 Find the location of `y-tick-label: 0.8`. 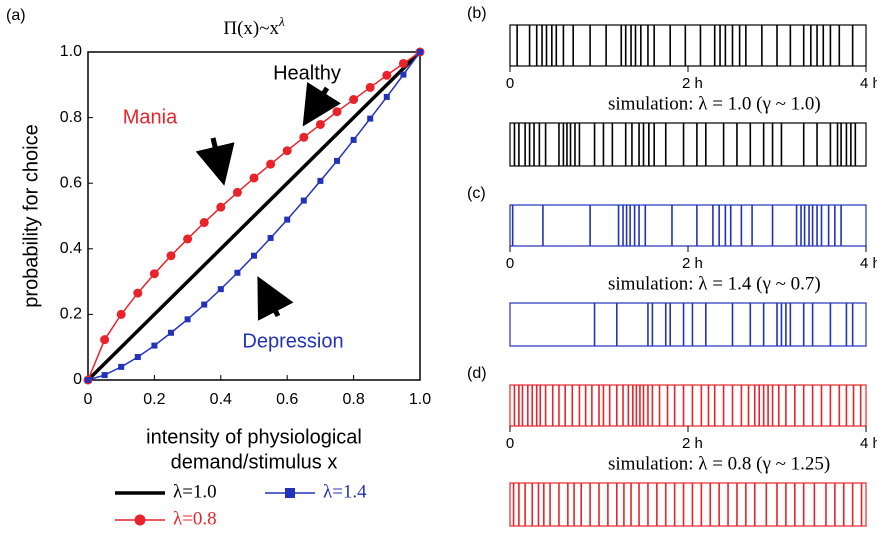

y-tick-label: 0.8 is located at coordinates (71, 117).